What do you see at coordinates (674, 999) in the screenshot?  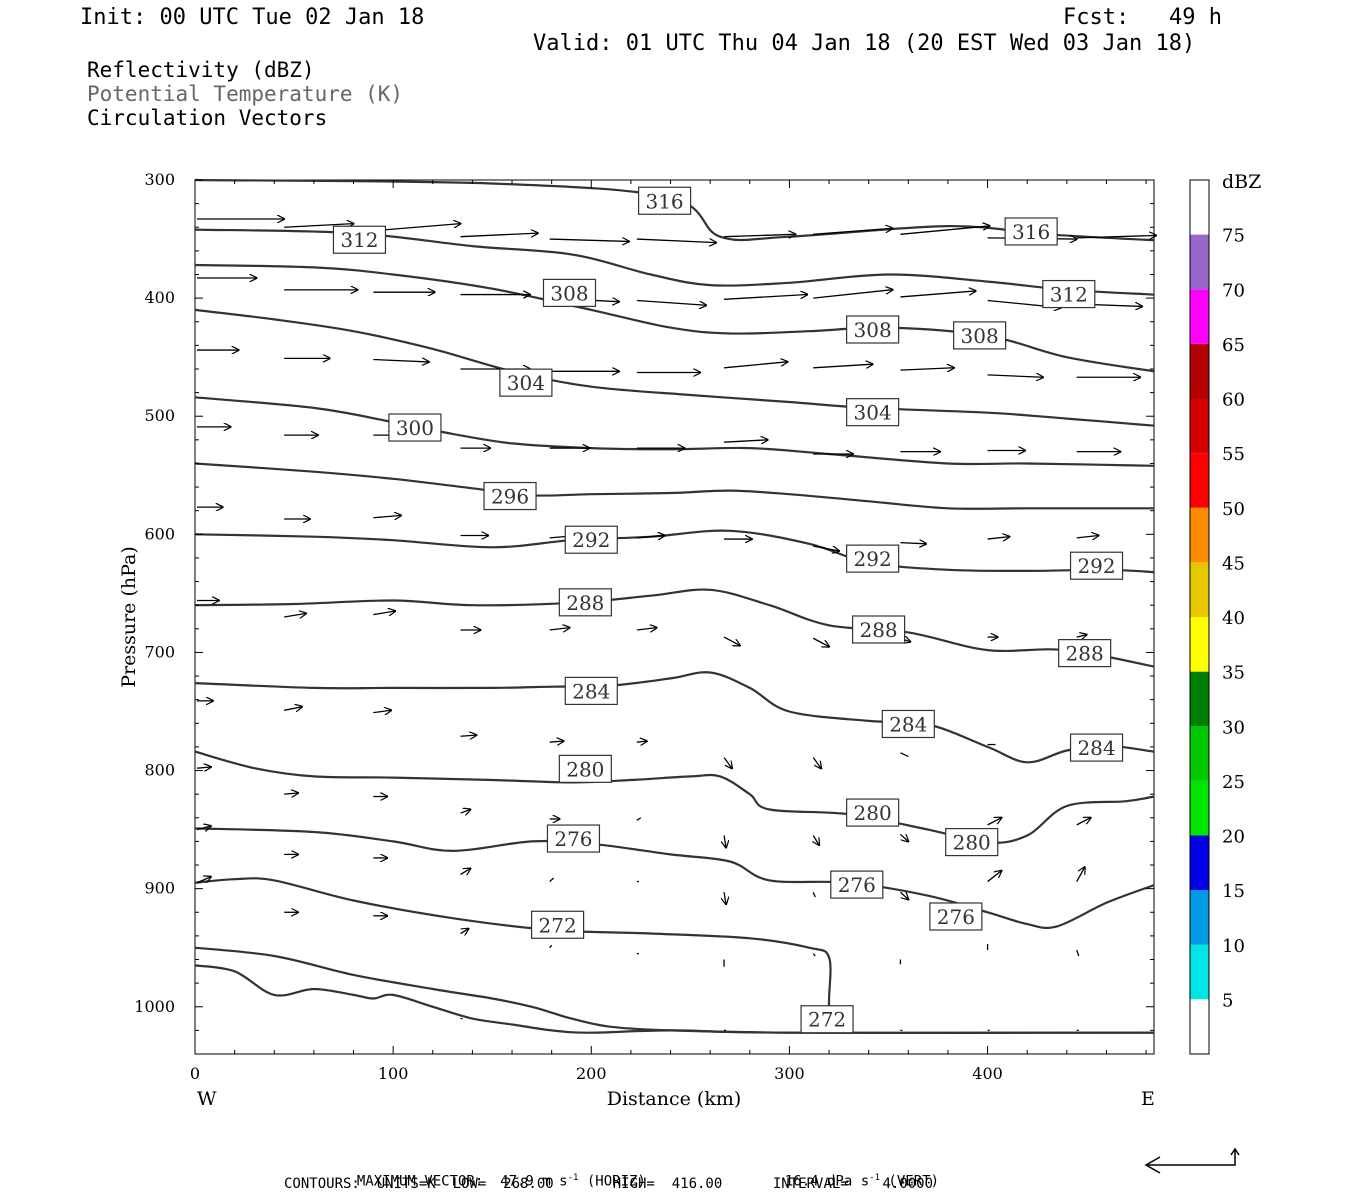 I see `theta-contour-ground` at bounding box center [674, 999].